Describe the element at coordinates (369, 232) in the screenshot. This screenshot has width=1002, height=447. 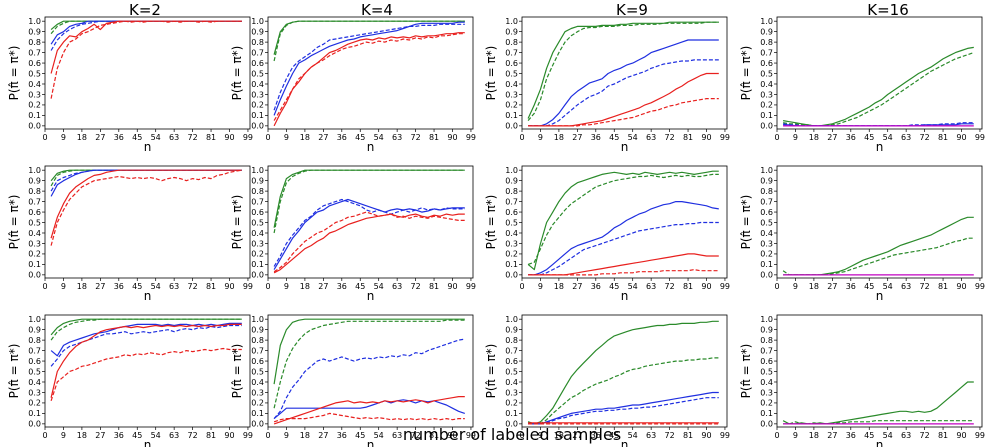
I see `series-line-blue-dashed` at that location.